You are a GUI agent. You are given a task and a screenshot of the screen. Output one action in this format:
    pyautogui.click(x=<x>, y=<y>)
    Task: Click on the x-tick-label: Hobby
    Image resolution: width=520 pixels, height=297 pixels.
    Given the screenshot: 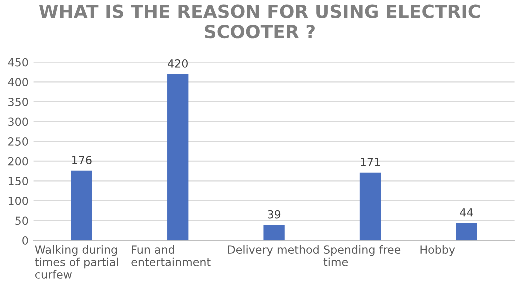 What is the action you would take?
    pyautogui.click(x=438, y=250)
    